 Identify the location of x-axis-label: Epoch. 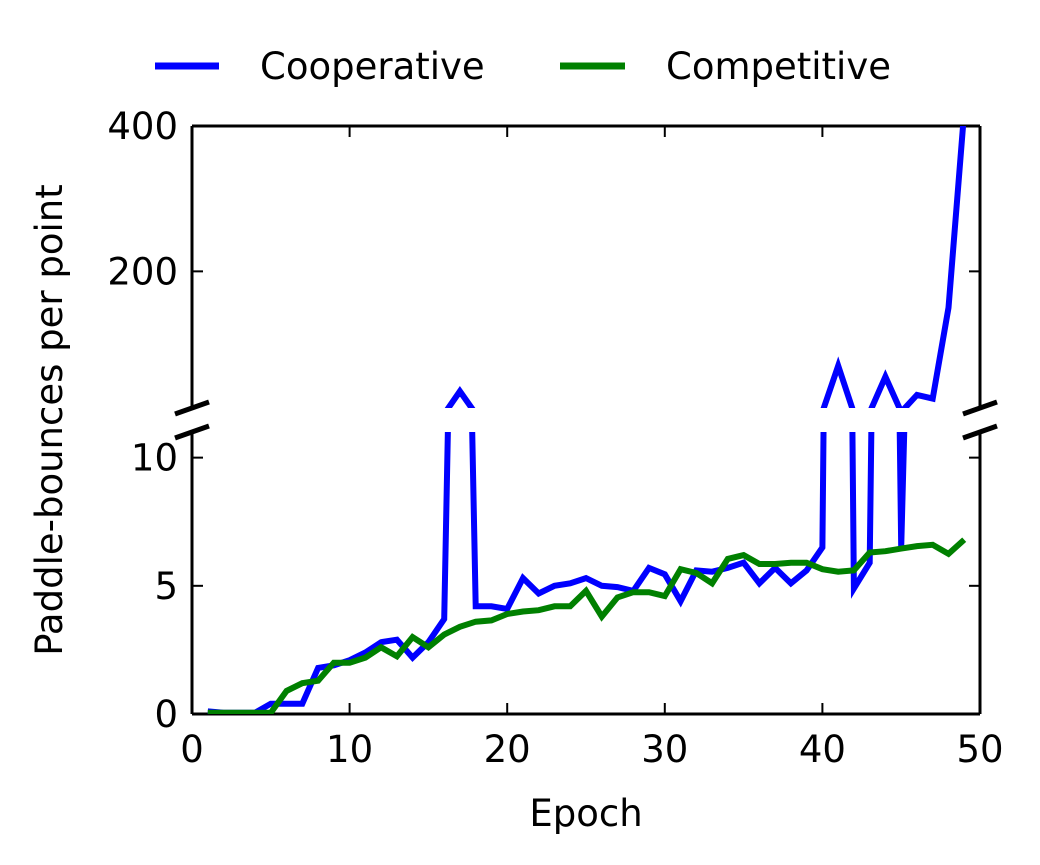
(585, 813).